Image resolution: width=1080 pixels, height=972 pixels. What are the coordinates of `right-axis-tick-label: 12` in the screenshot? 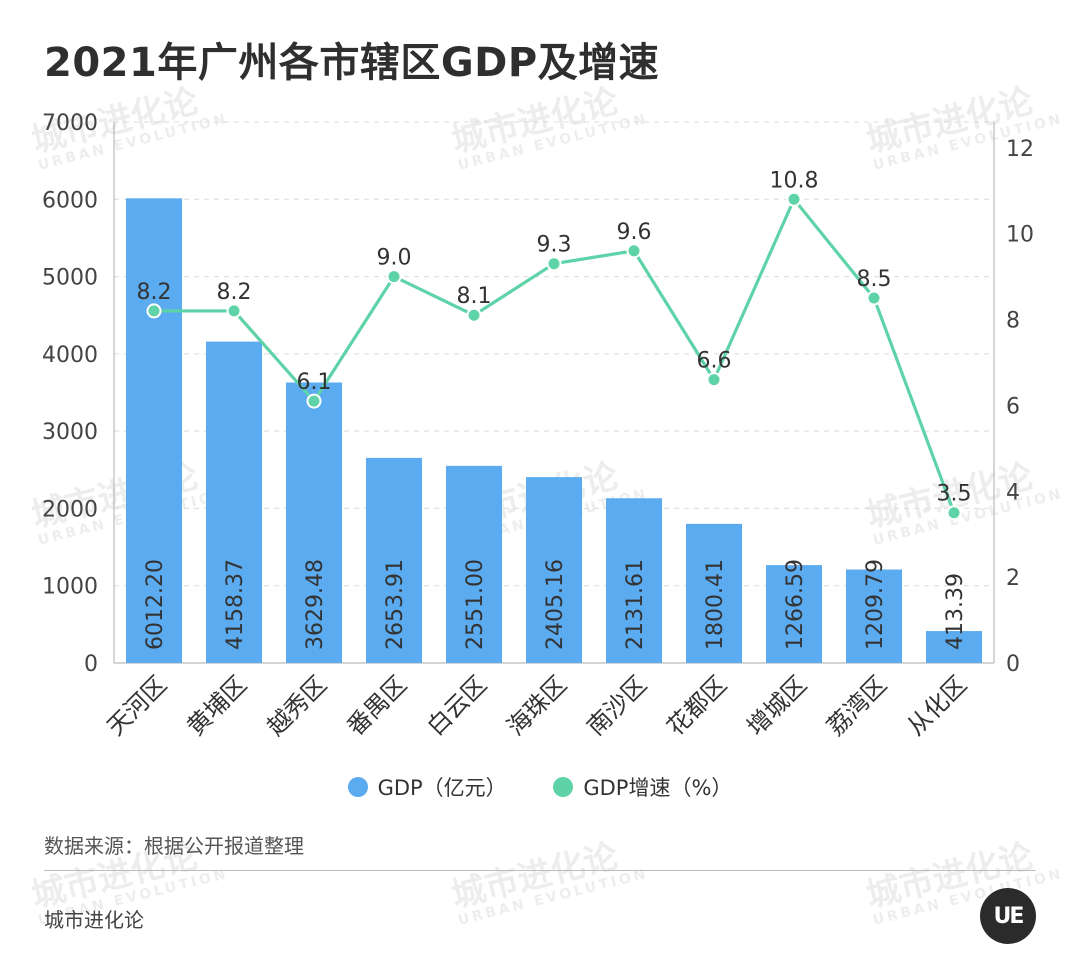 It's located at (1020, 149).